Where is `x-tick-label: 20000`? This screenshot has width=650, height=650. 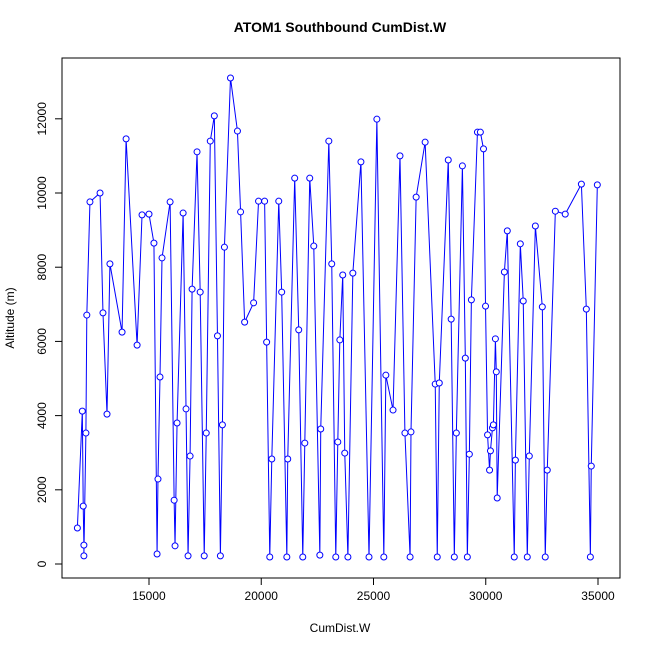
x-tick-label: 20000 is located at coordinates (262, 596).